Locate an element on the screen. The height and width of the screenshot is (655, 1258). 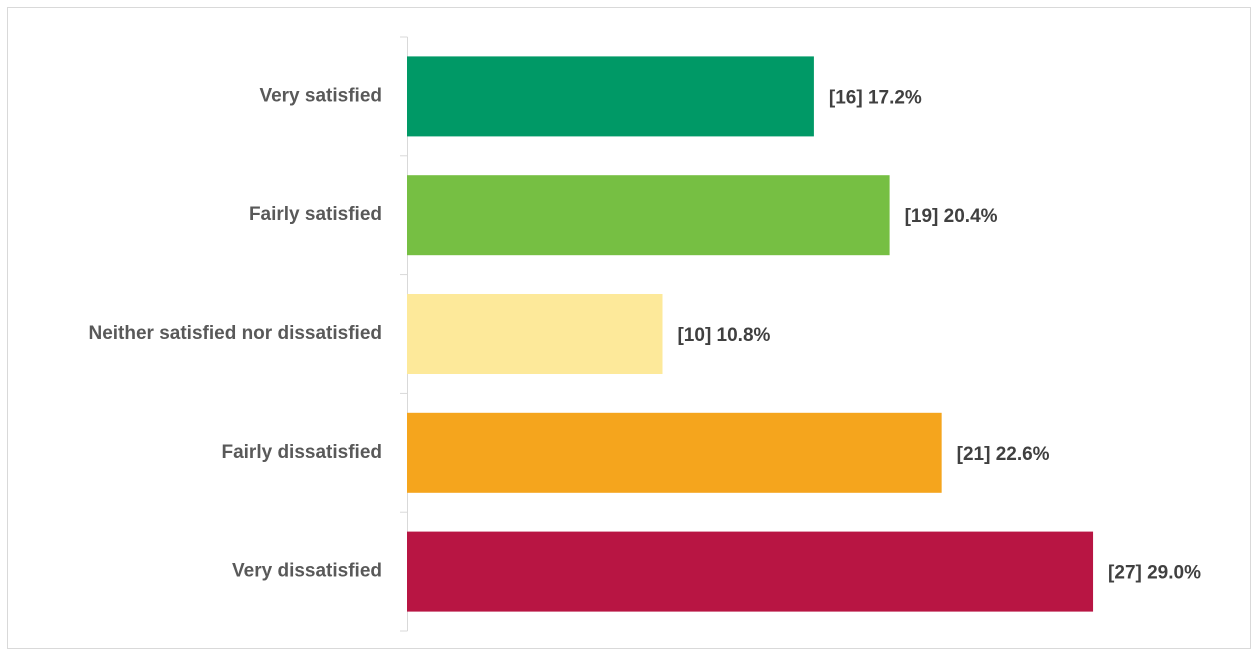
category-label: Fairly dissatisfied is located at coordinates (301, 452).